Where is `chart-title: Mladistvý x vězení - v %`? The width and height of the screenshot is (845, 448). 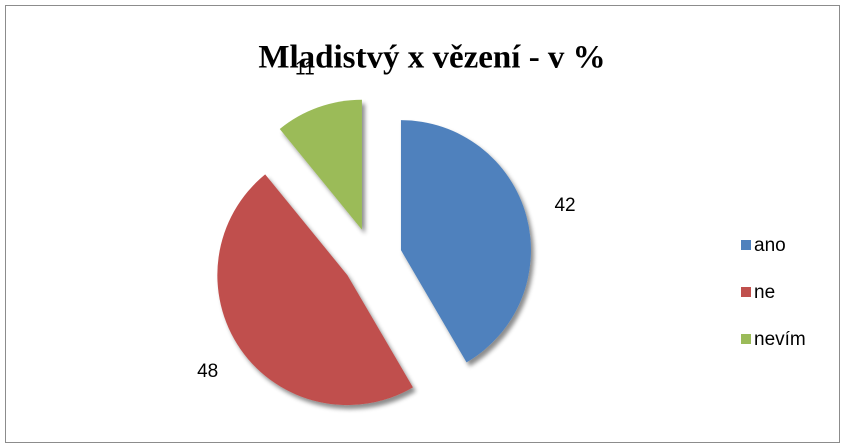
chart-title: Mladistvý x vězení - v % is located at coordinates (431, 58).